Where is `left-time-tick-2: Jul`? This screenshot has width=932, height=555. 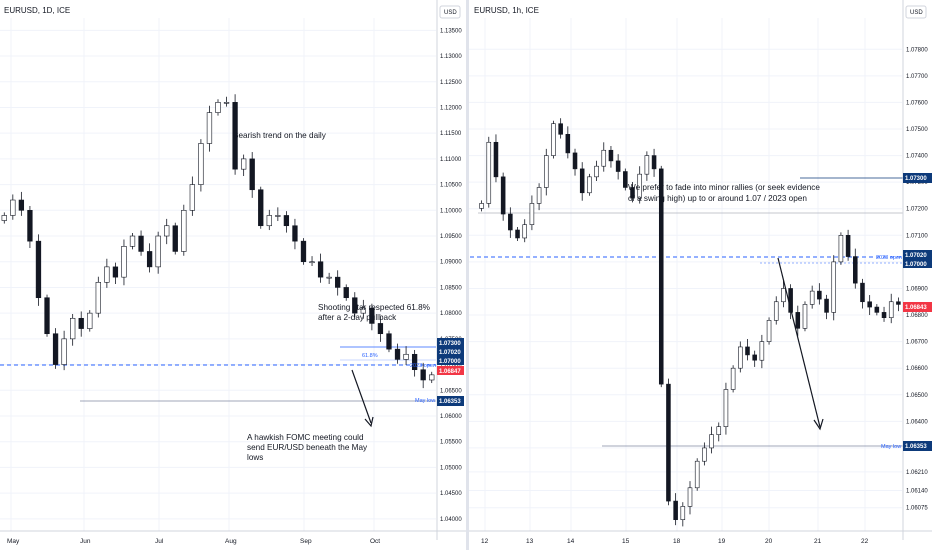
left-time-tick-2: Jul is located at coordinates (159, 541).